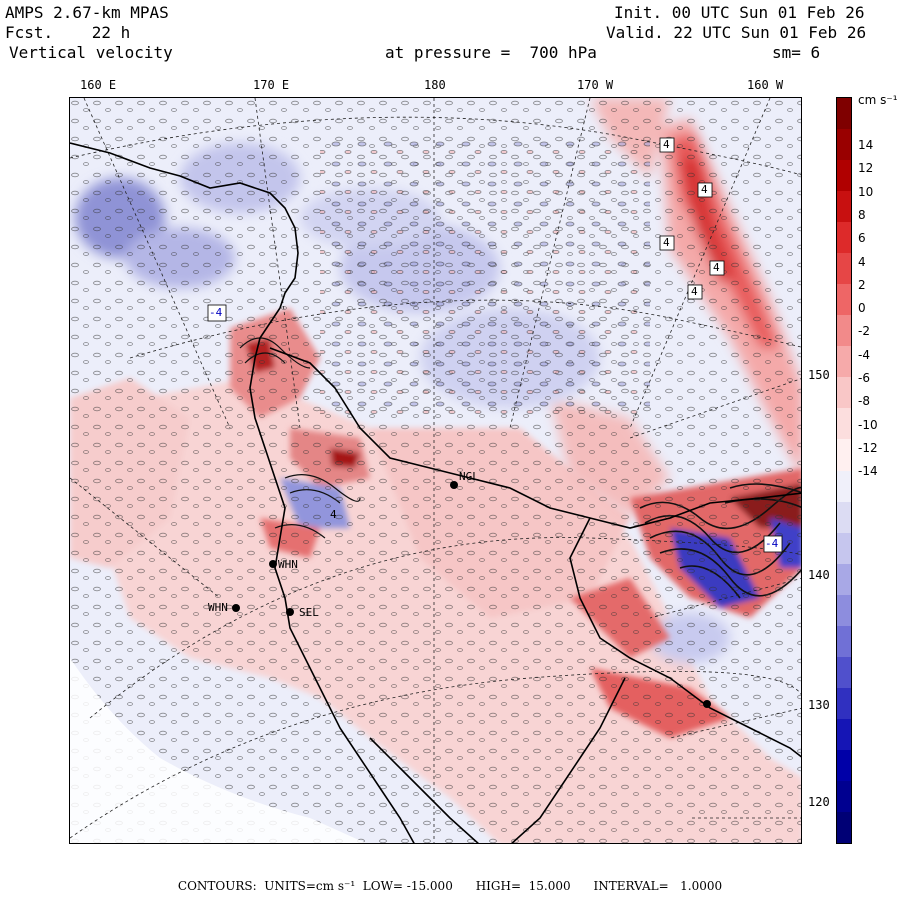  Describe the element at coordinates (862, 261) in the screenshot. I see `colorbar-tick-label: 4` at that location.